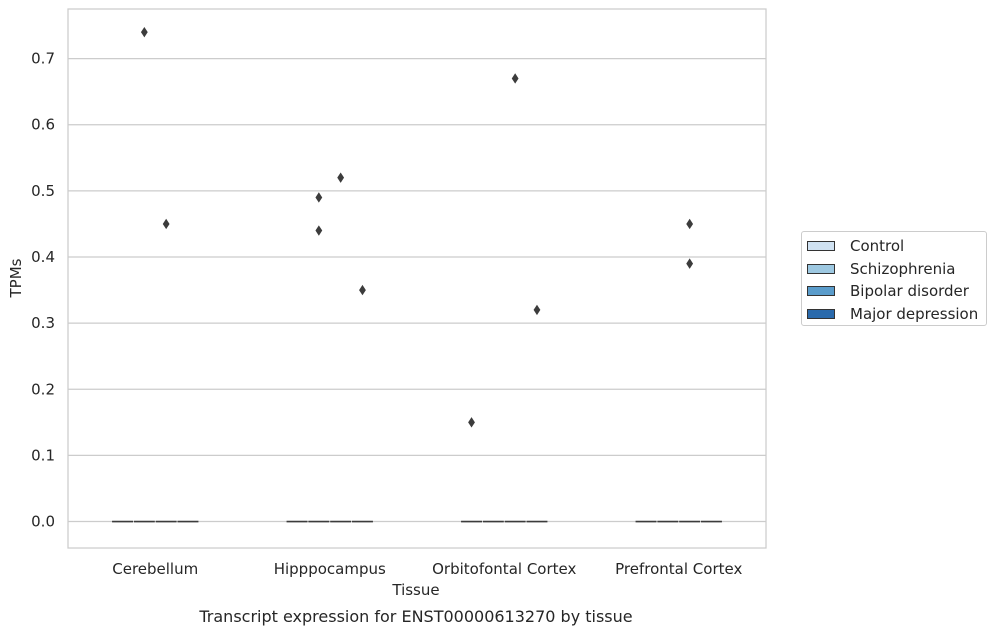  What do you see at coordinates (877, 246) in the screenshot?
I see `legend-label: Control` at bounding box center [877, 246].